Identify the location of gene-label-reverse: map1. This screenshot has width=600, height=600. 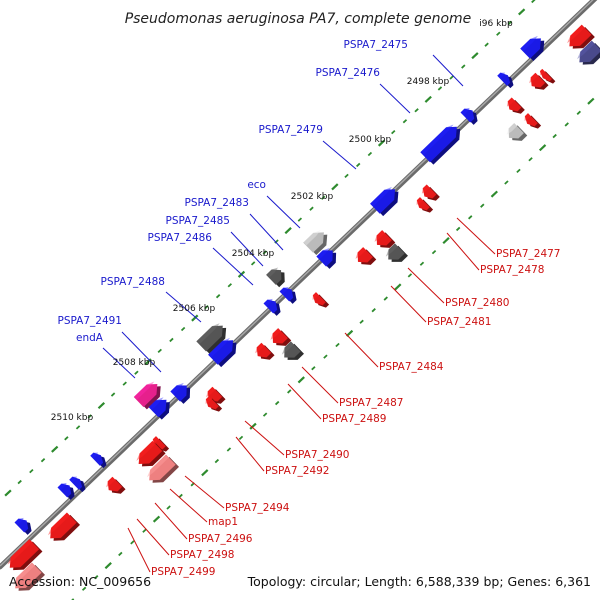
(223, 522).